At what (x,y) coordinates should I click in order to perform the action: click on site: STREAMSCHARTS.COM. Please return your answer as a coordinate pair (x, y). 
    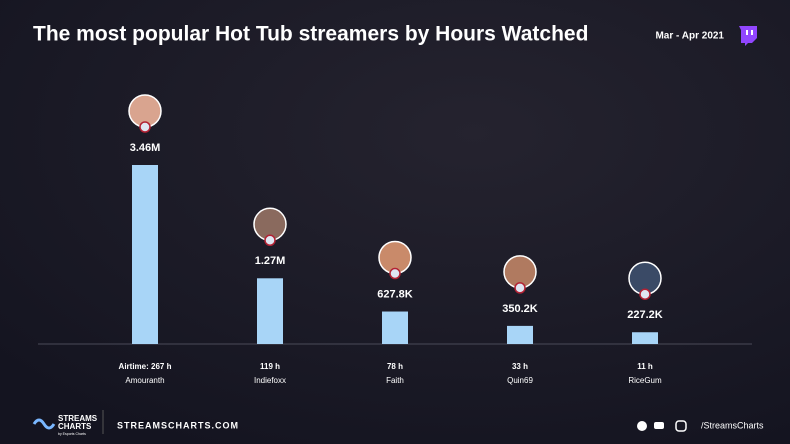
    Looking at the image, I should click on (178, 425).